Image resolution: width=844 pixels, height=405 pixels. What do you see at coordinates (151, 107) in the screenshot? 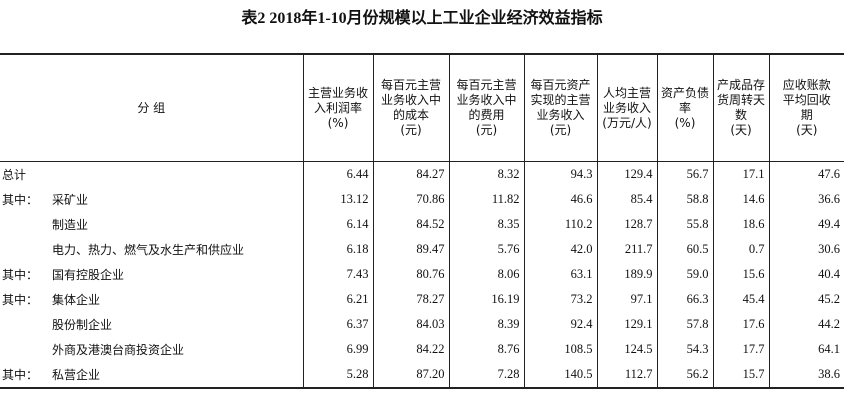
I see `group-header: 分 组` at bounding box center [151, 107].